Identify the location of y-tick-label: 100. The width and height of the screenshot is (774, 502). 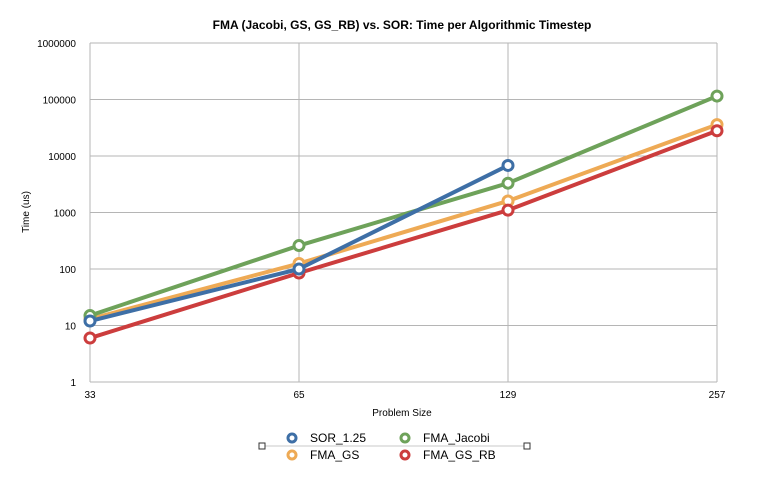
(67, 270).